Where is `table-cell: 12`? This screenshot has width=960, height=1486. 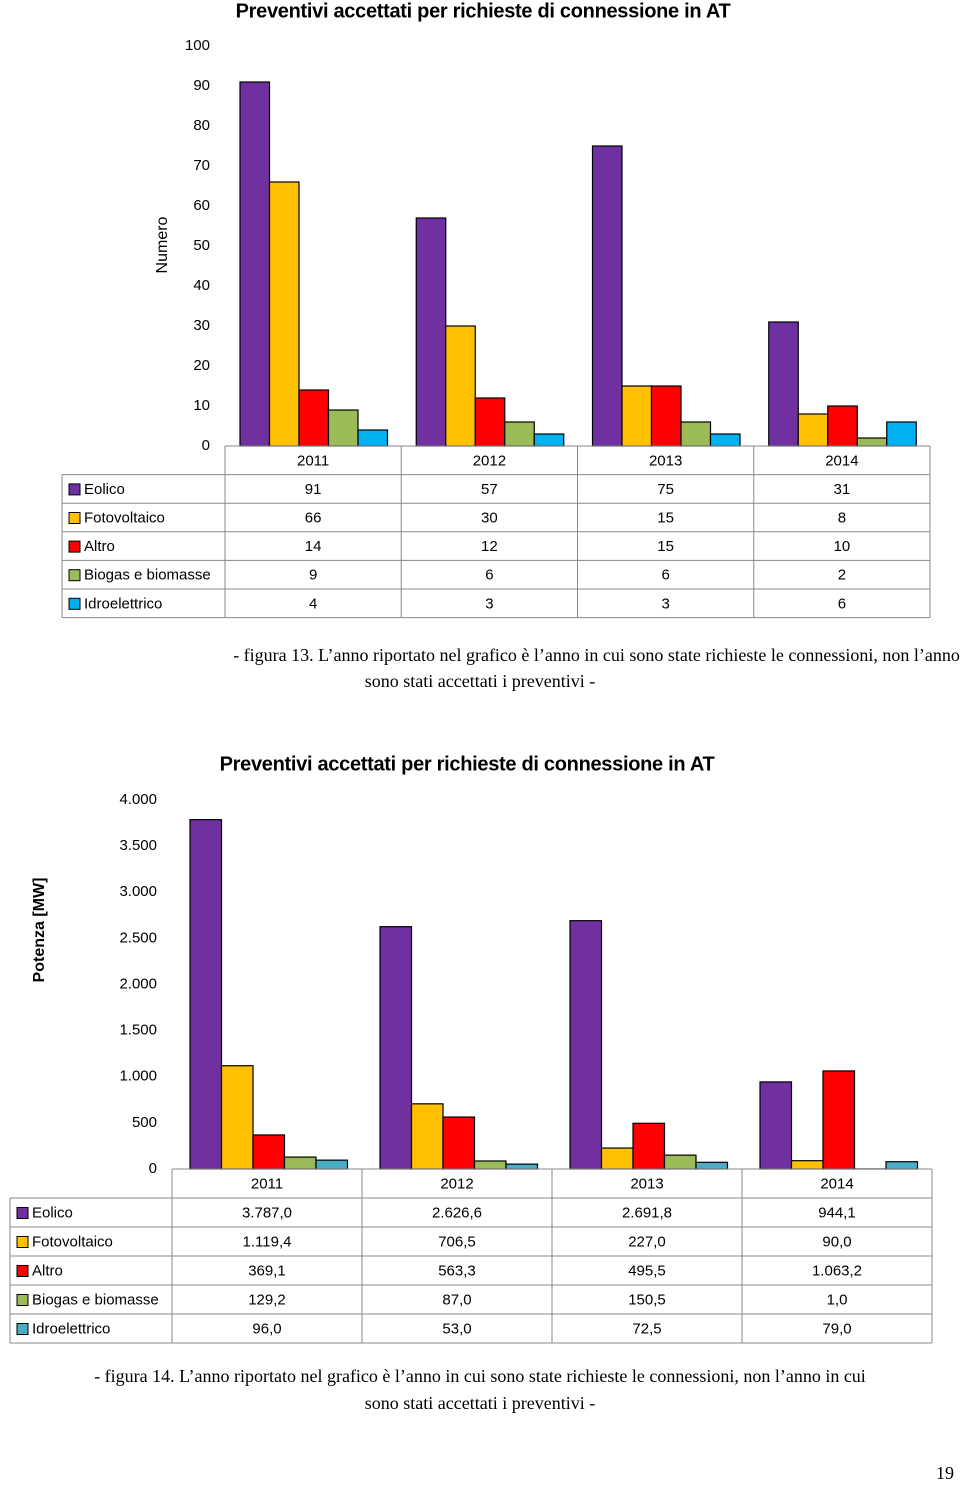
table-cell: 12 is located at coordinates (489, 546).